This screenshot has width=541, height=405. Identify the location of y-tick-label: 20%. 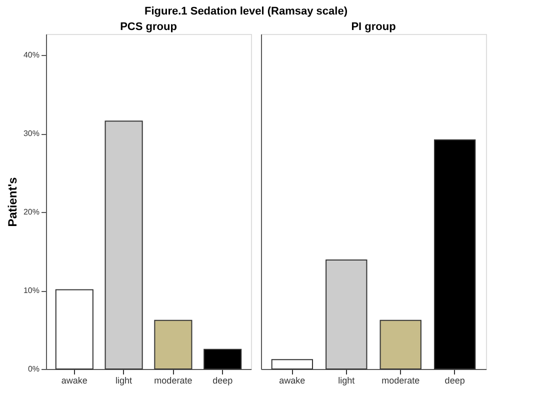
(31, 212).